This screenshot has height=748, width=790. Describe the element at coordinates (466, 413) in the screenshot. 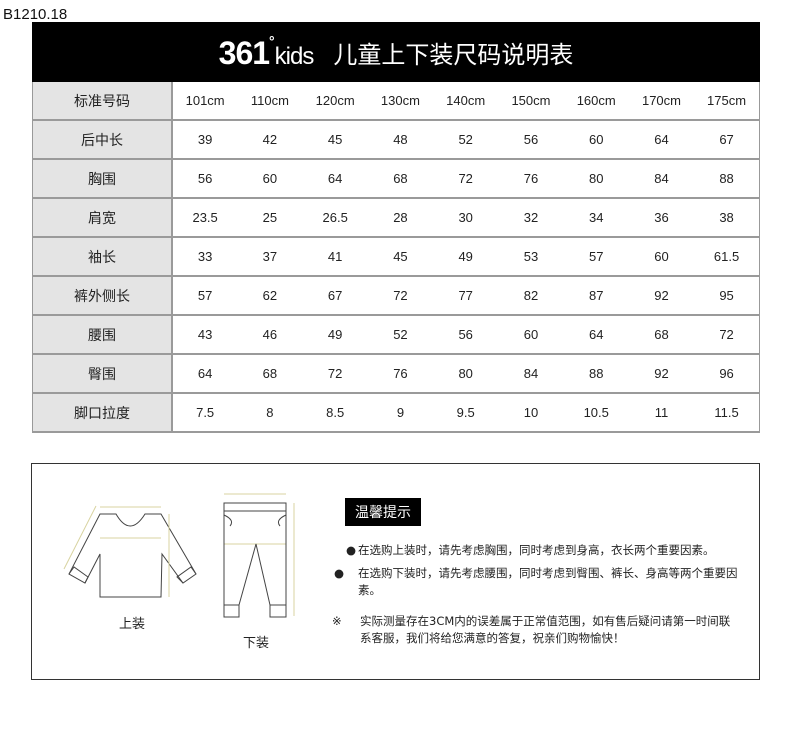

I see `cell: 9.5` at that location.